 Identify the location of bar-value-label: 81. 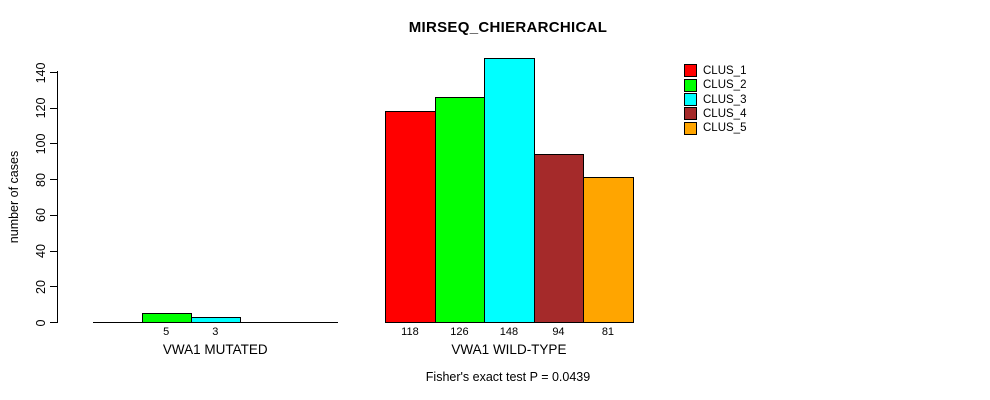
(608, 332).